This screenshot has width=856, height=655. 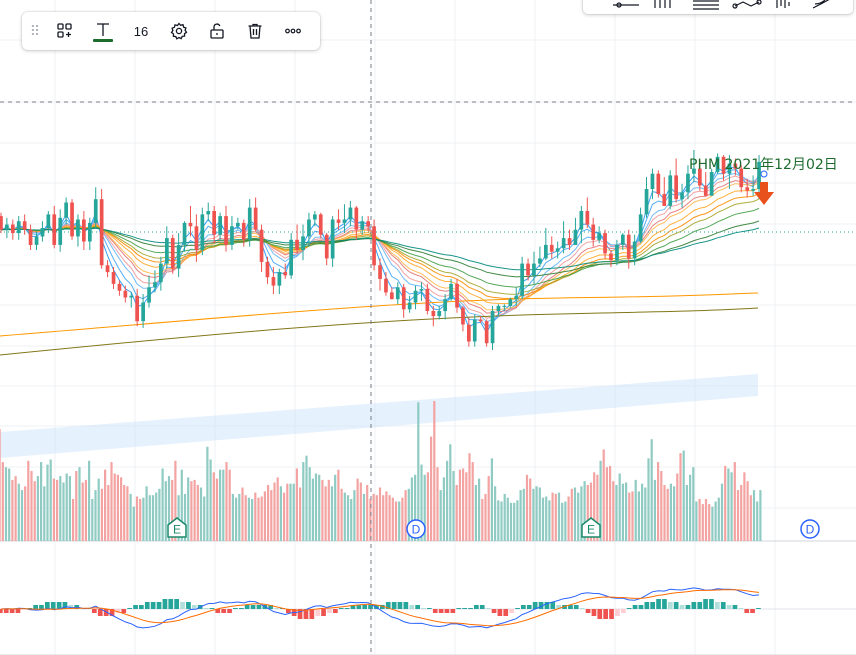 I want to click on settings-icon, so click(x=179, y=31).